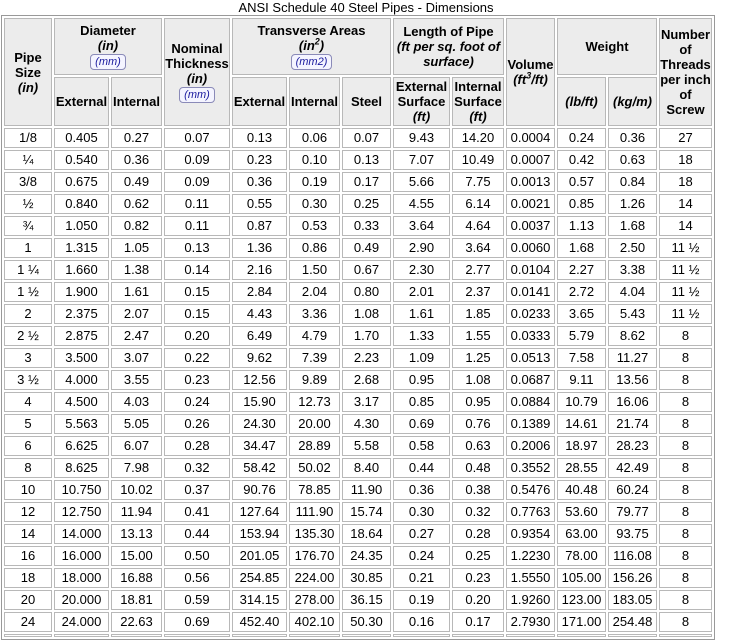 The image size is (732, 641). What do you see at coordinates (366, 380) in the screenshot?
I see `cell-area-steel: 2.68` at bounding box center [366, 380].